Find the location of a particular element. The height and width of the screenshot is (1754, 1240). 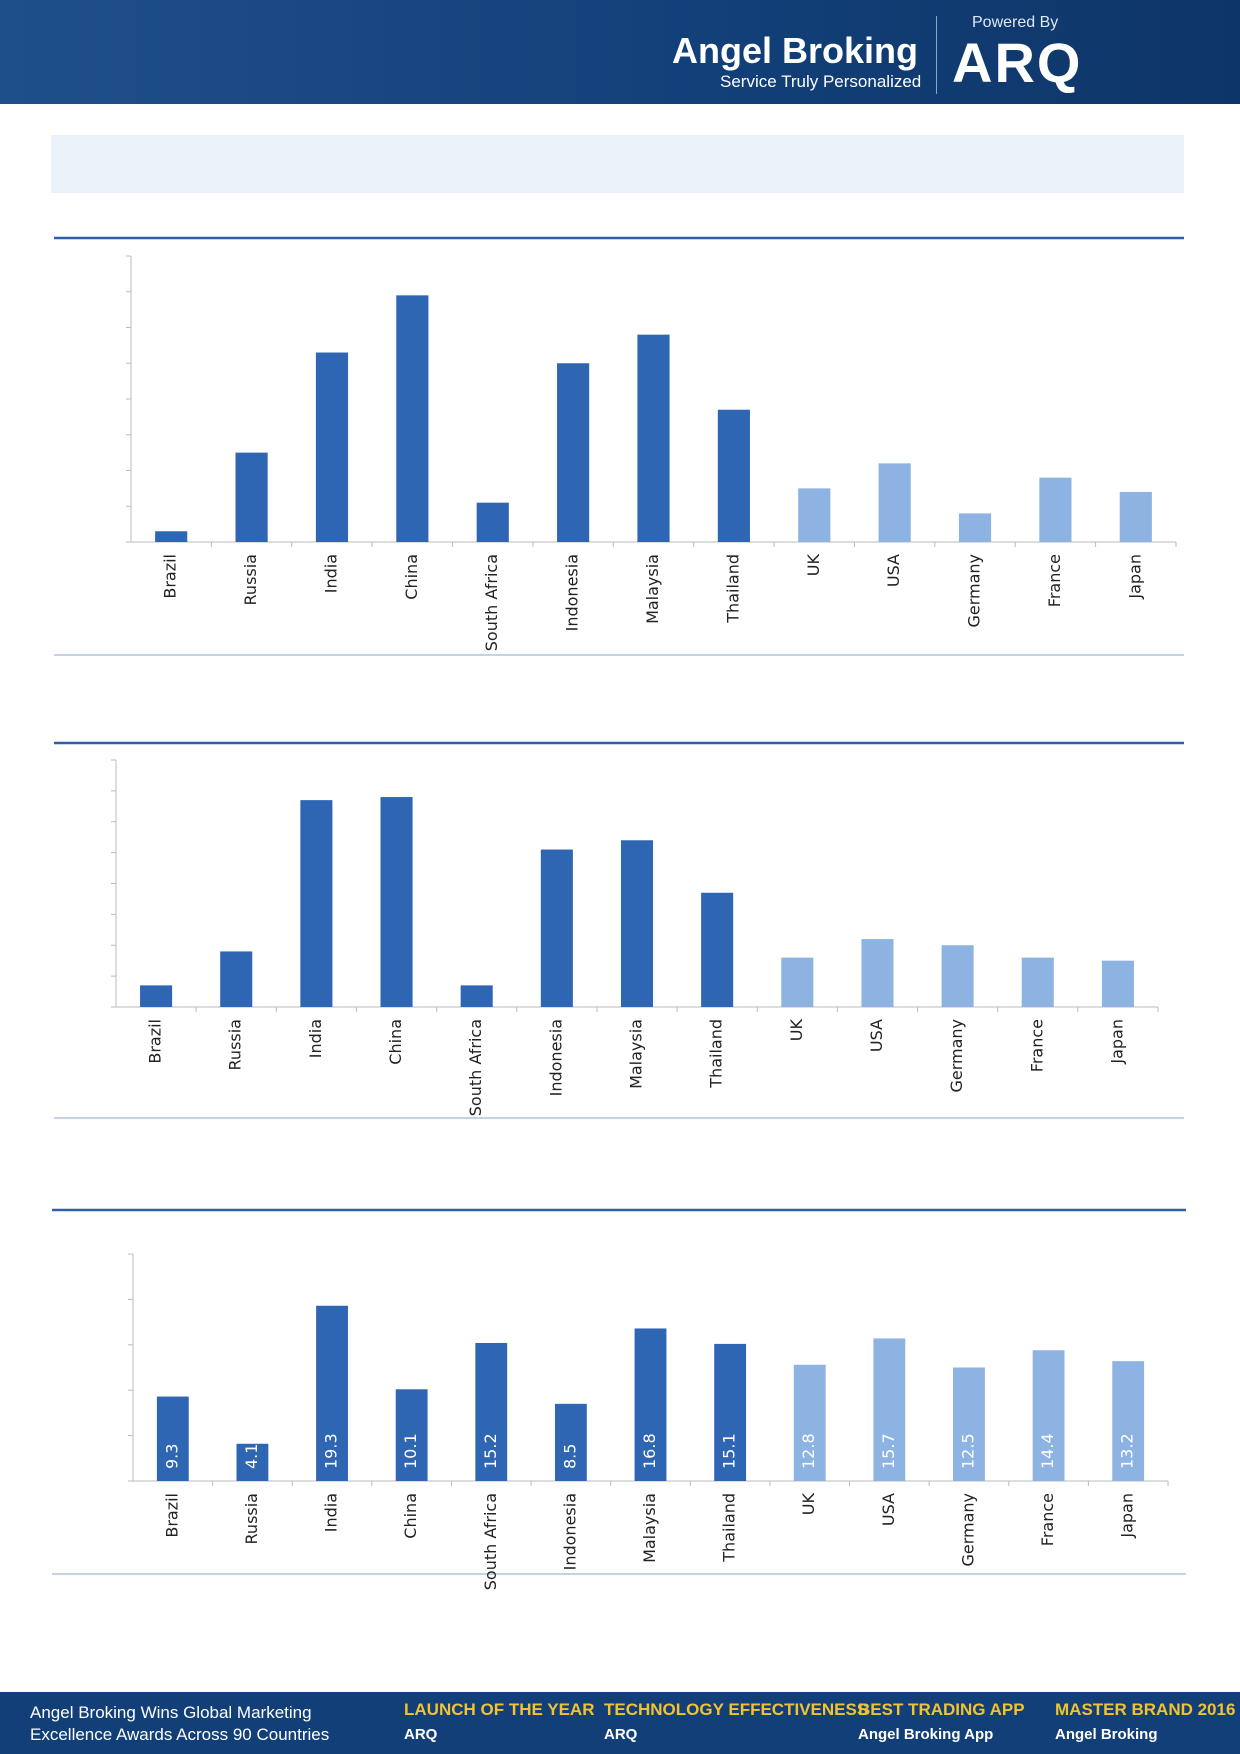

award-title: TECHNOLOGY EFFECTIVENESS is located at coordinates (736, 1709).